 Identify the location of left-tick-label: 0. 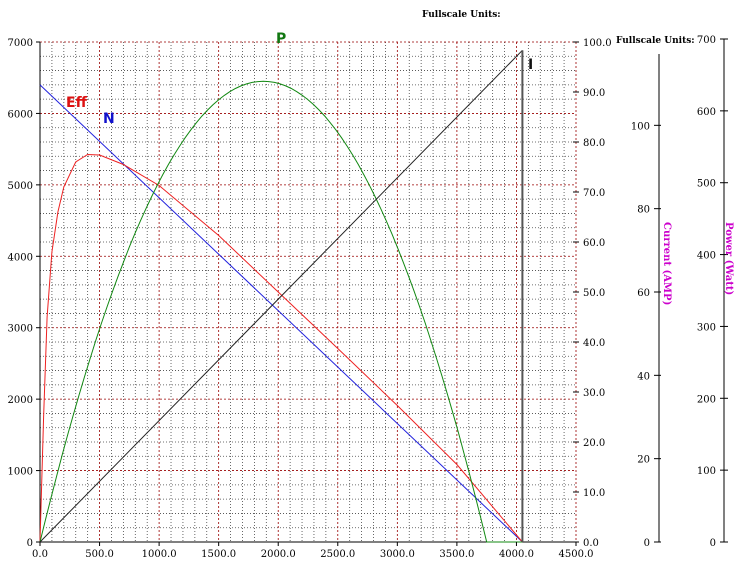
(30, 543).